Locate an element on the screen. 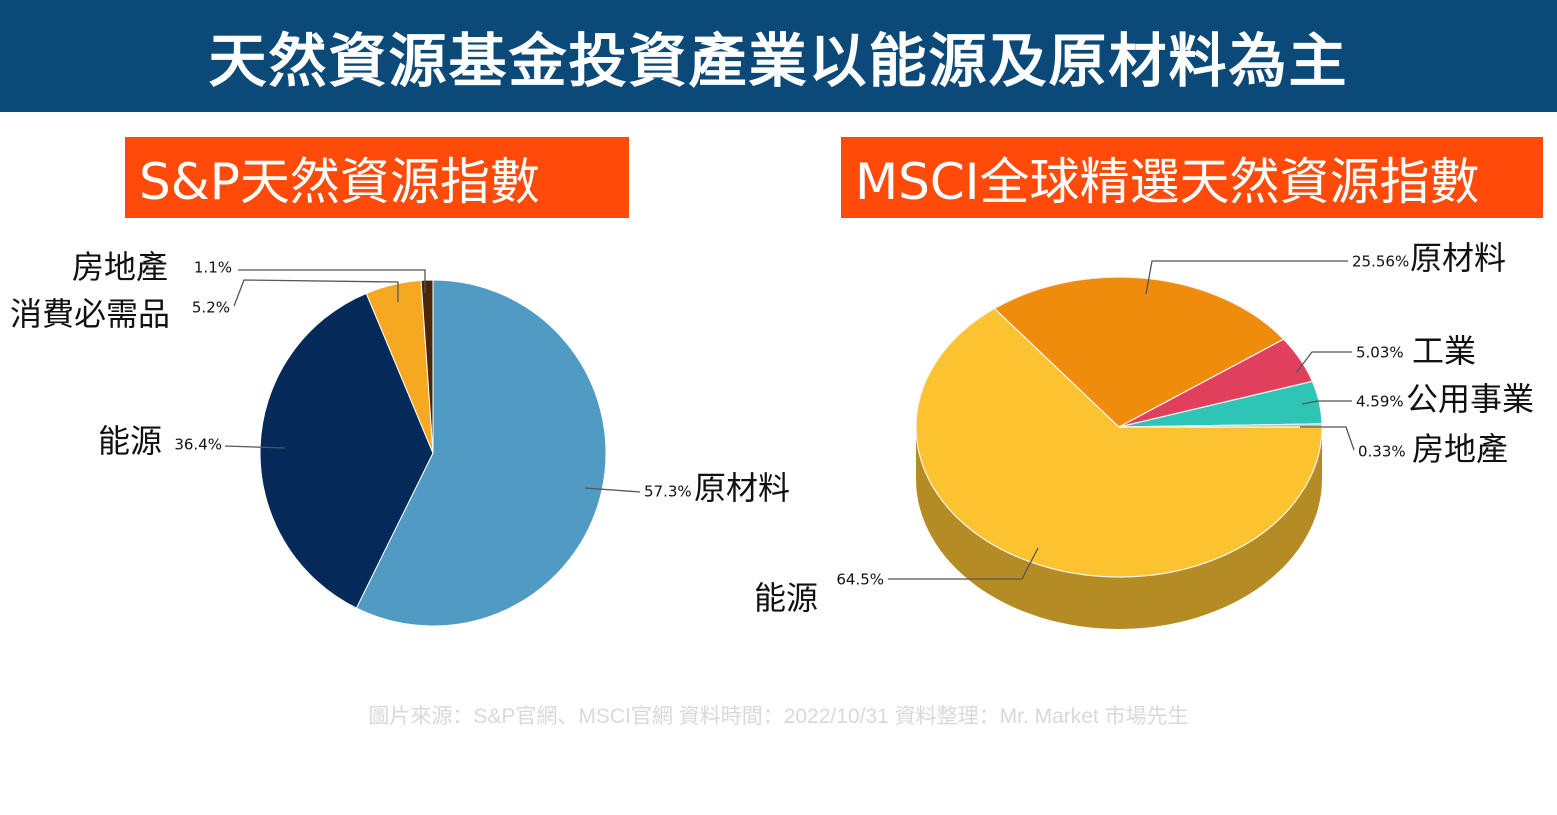 The height and width of the screenshot is (815, 1557). msci-leader-industrials is located at coordinates (1323, 362).